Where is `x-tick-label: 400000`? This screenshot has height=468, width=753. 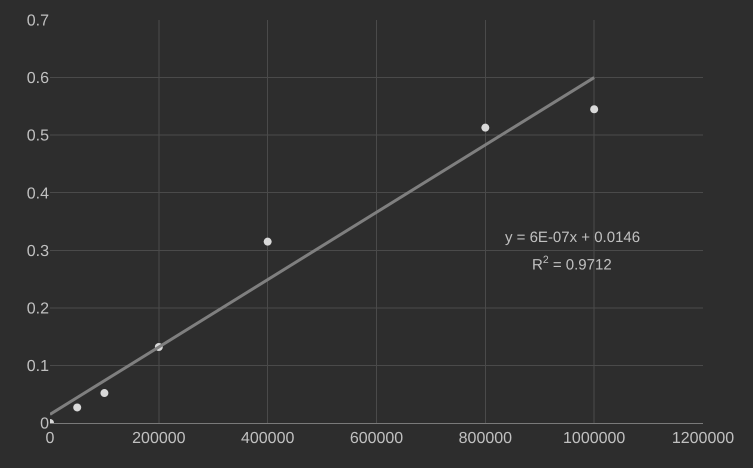 x-tick-label: 400000 is located at coordinates (267, 439).